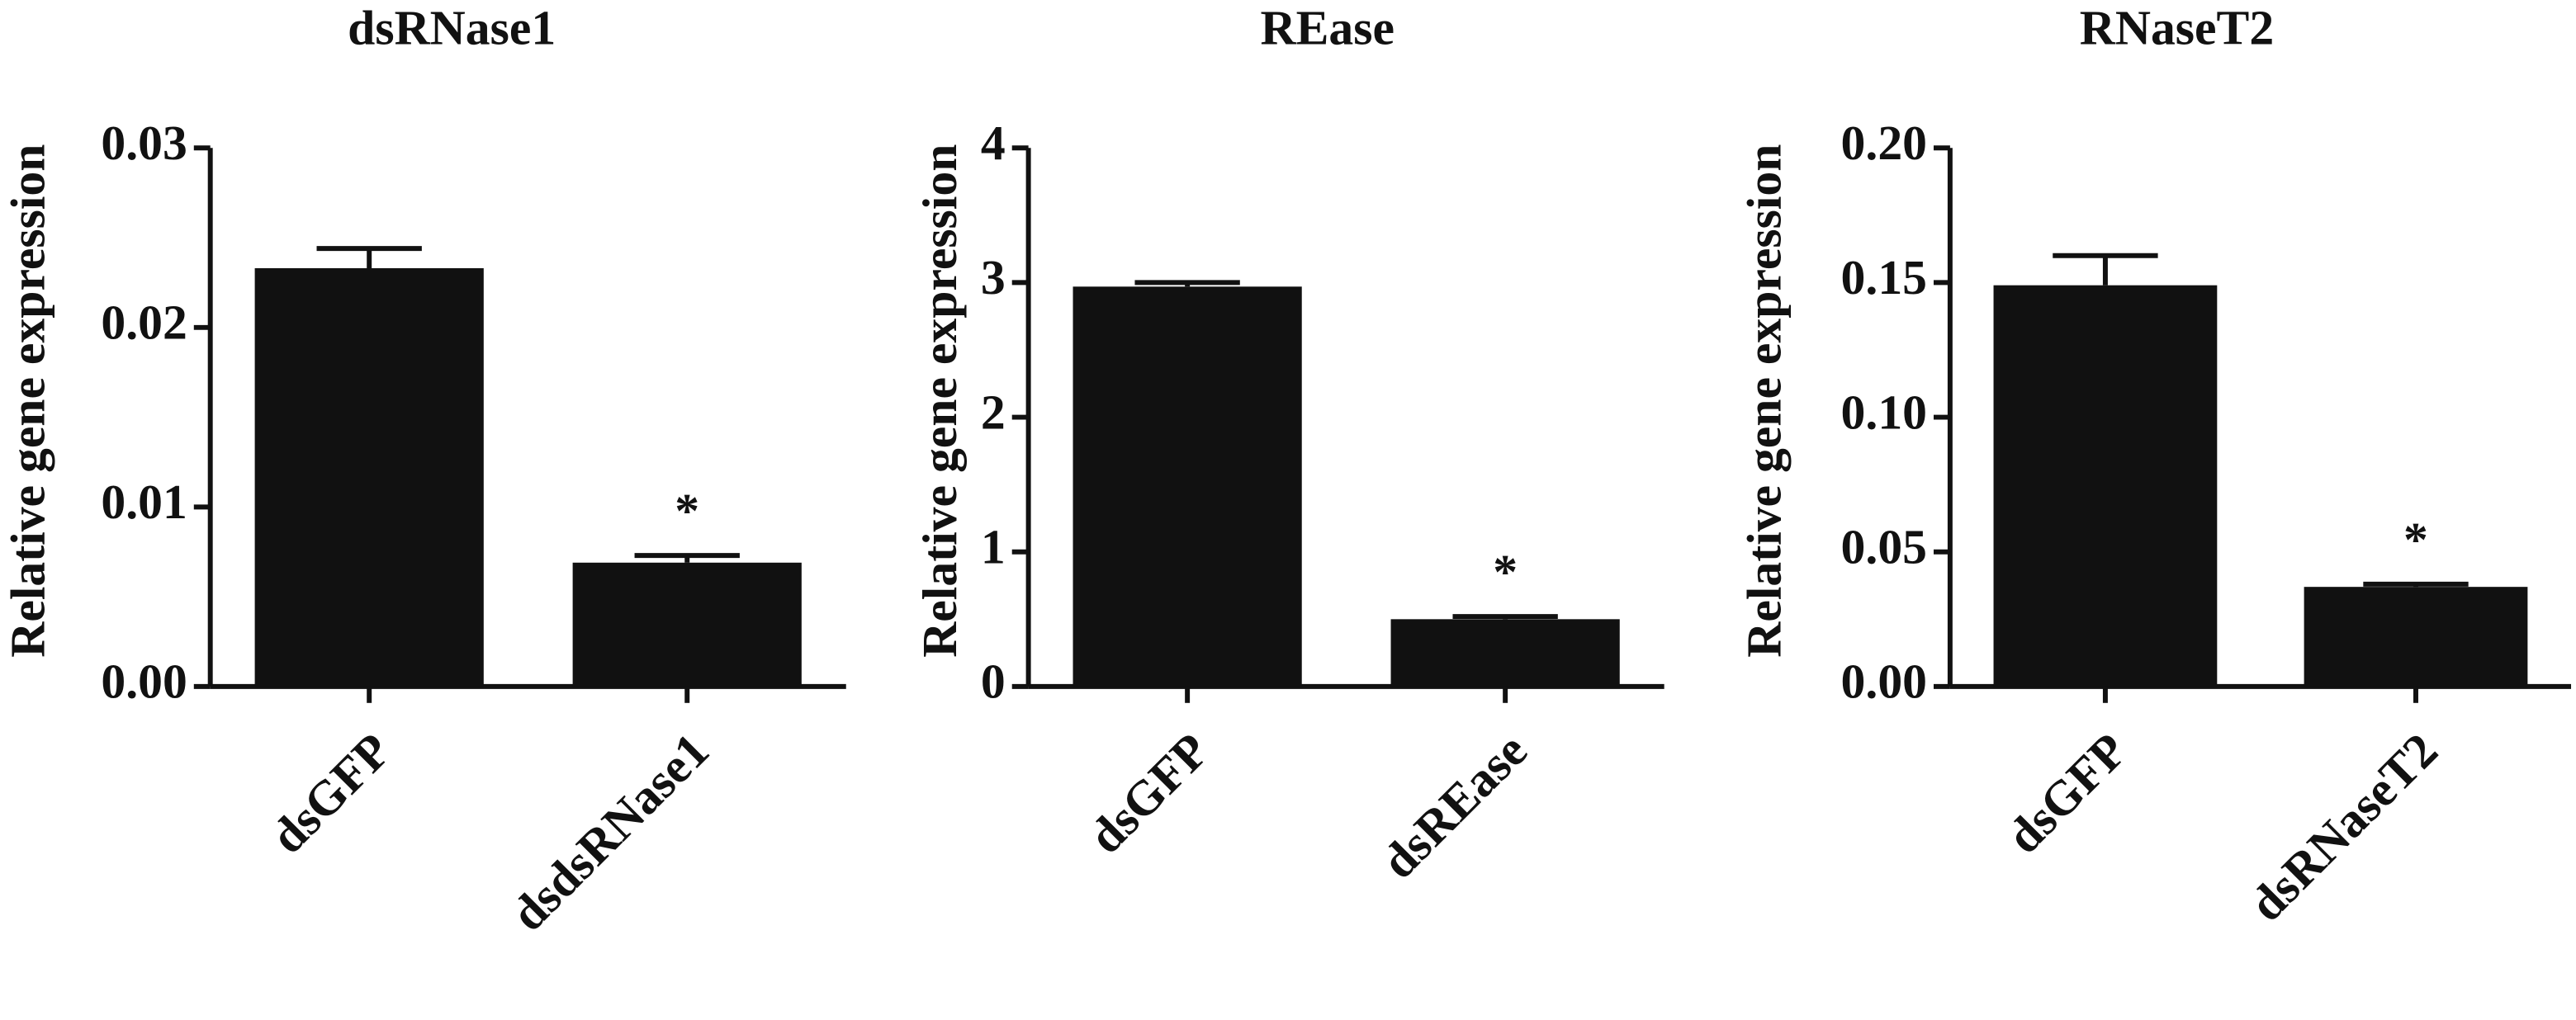 This screenshot has width=2576, height=1020. I want to click on y-tick-label: 4, so click(993, 143).